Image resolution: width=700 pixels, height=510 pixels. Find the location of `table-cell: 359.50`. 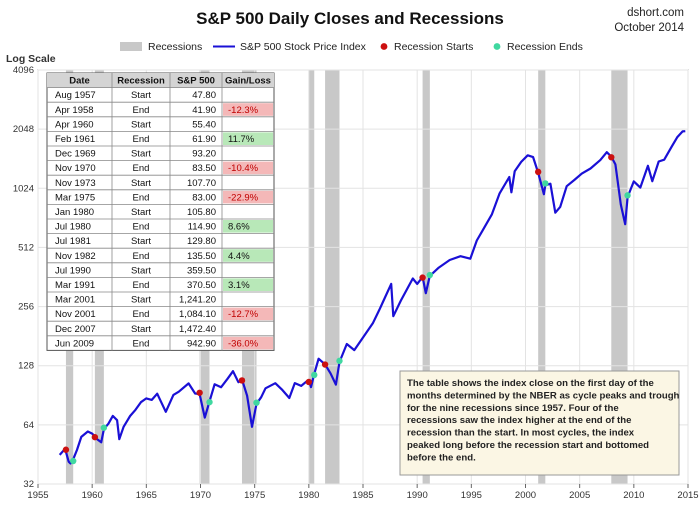

table-cell: 359.50 is located at coordinates (201, 270).